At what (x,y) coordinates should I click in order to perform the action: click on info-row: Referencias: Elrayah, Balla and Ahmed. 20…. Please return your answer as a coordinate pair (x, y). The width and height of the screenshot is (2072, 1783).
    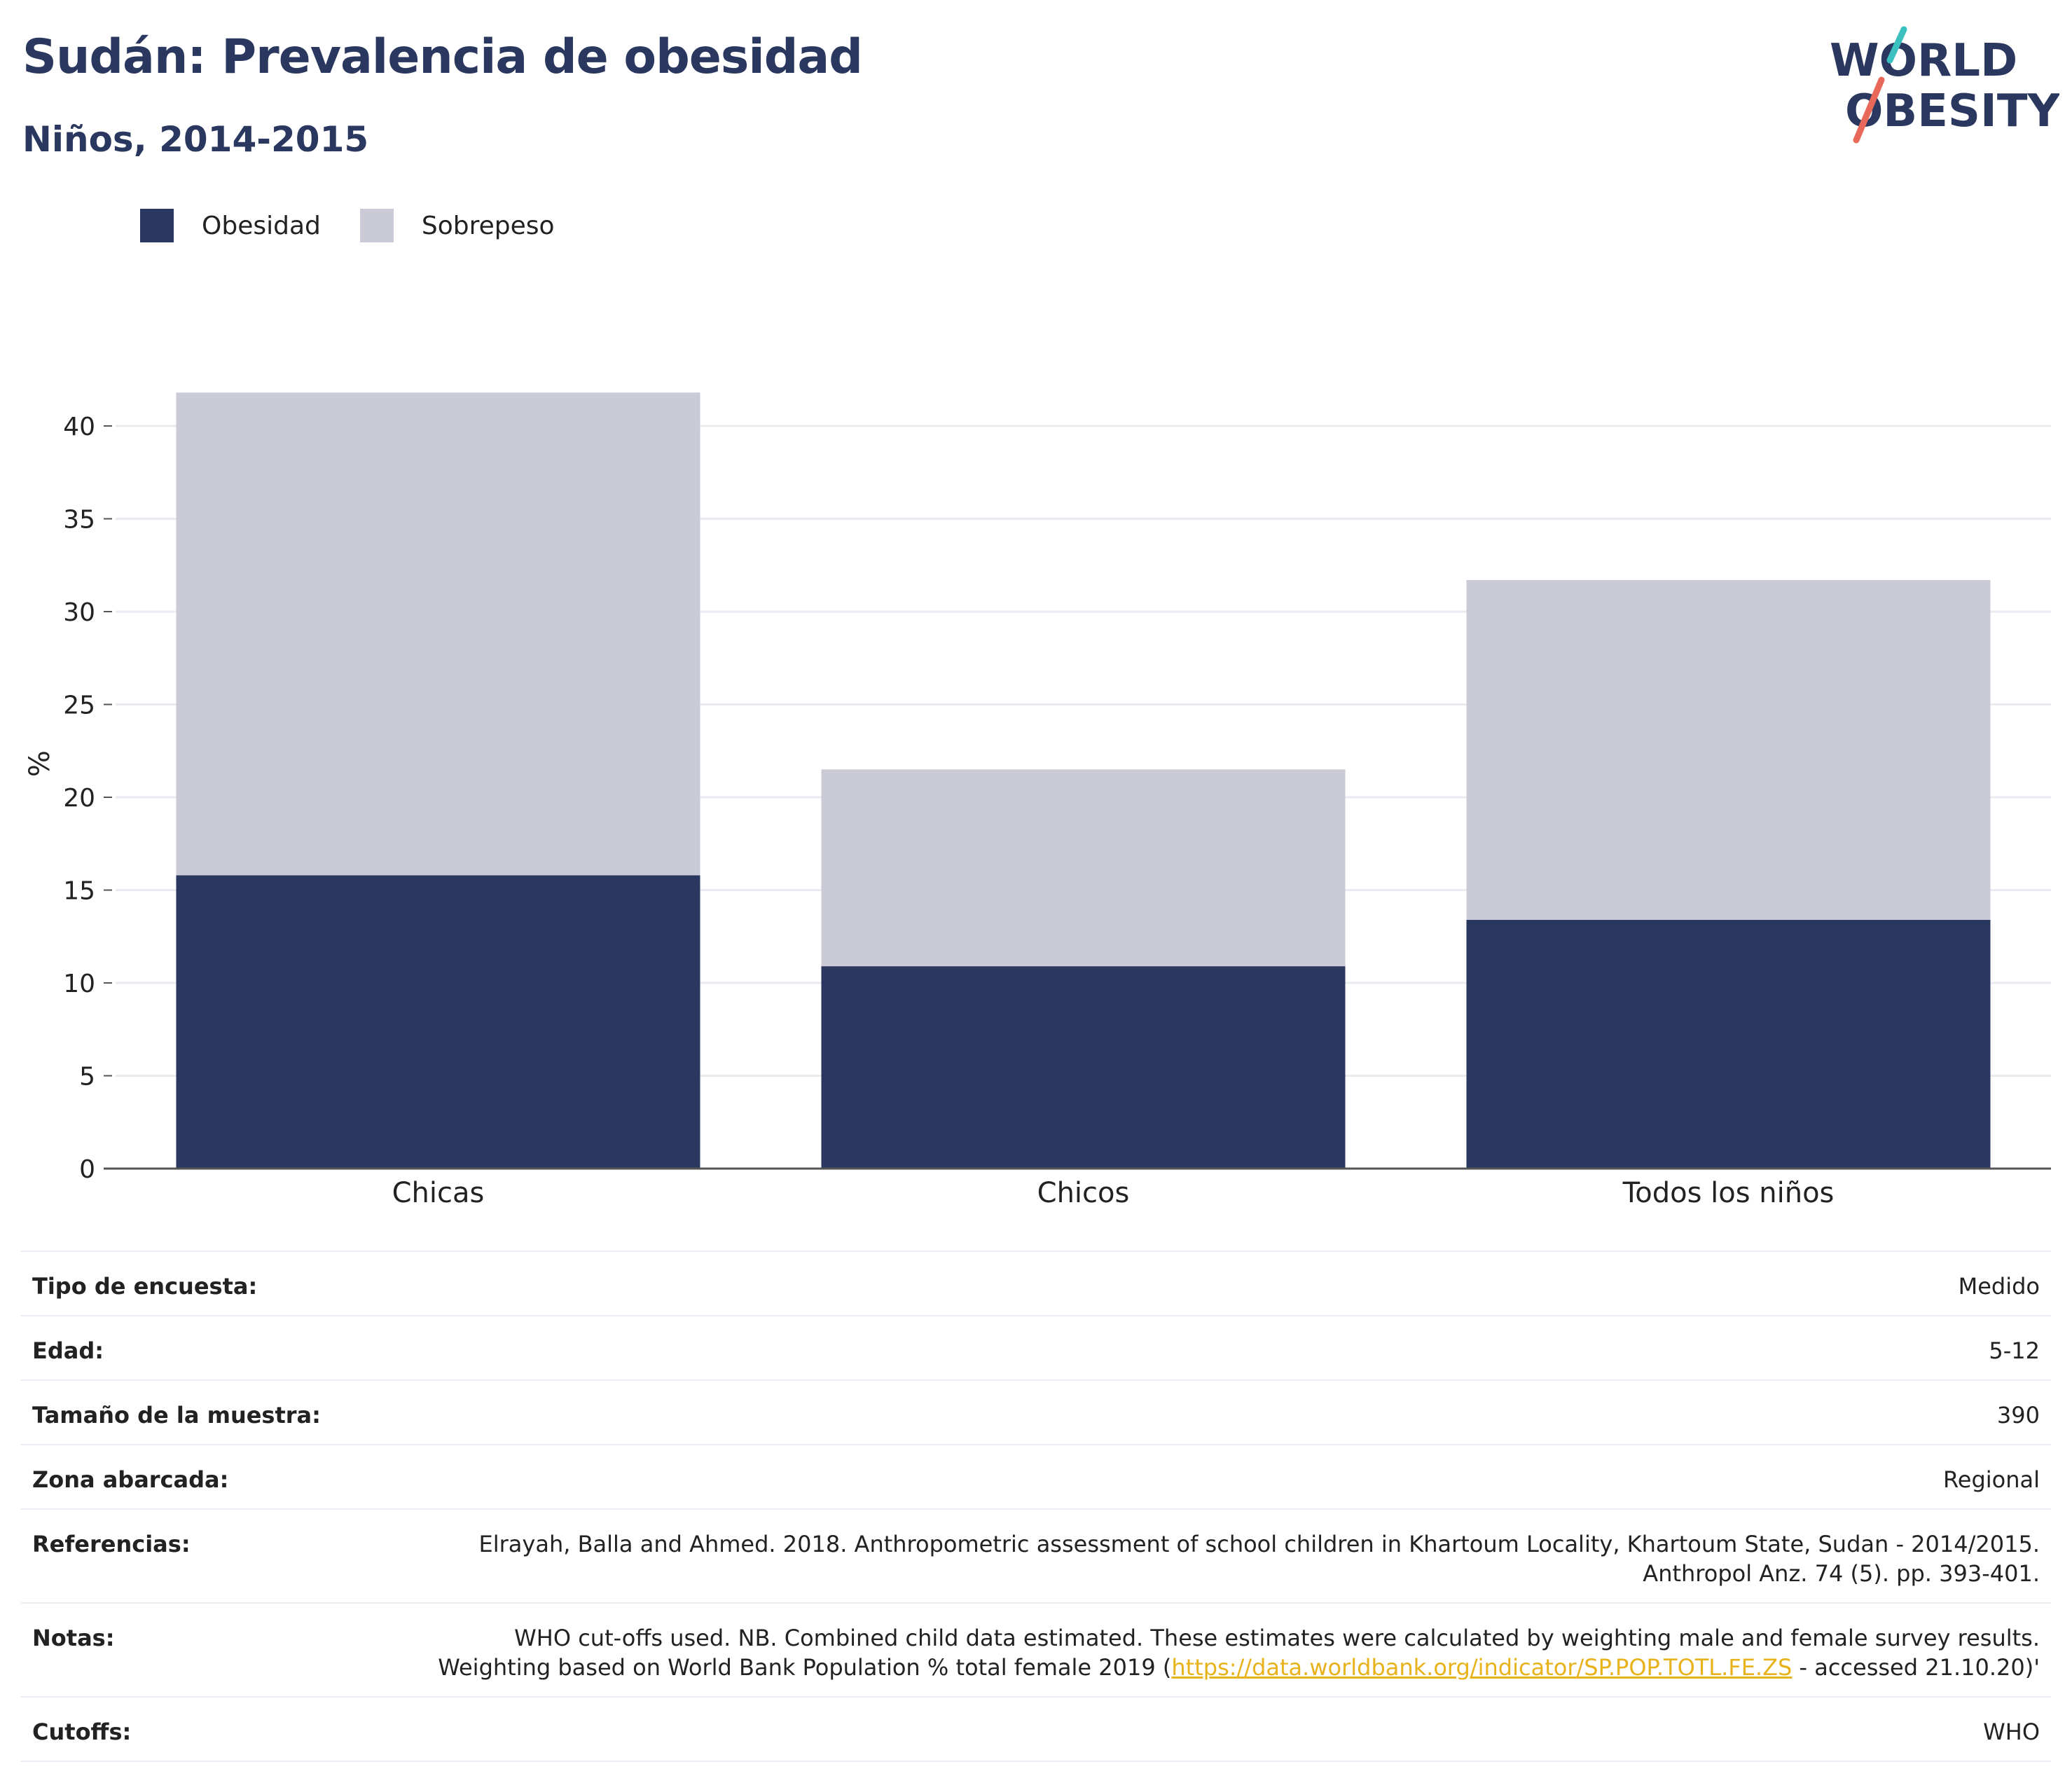
    Looking at the image, I should click on (1036, 1555).